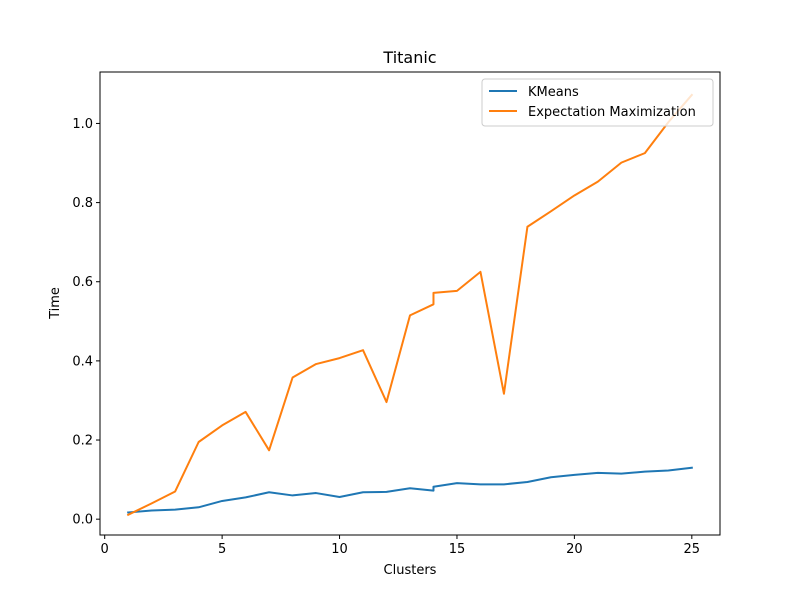 The image size is (800, 600). I want to click on x-tick-label: 5, so click(222, 549).